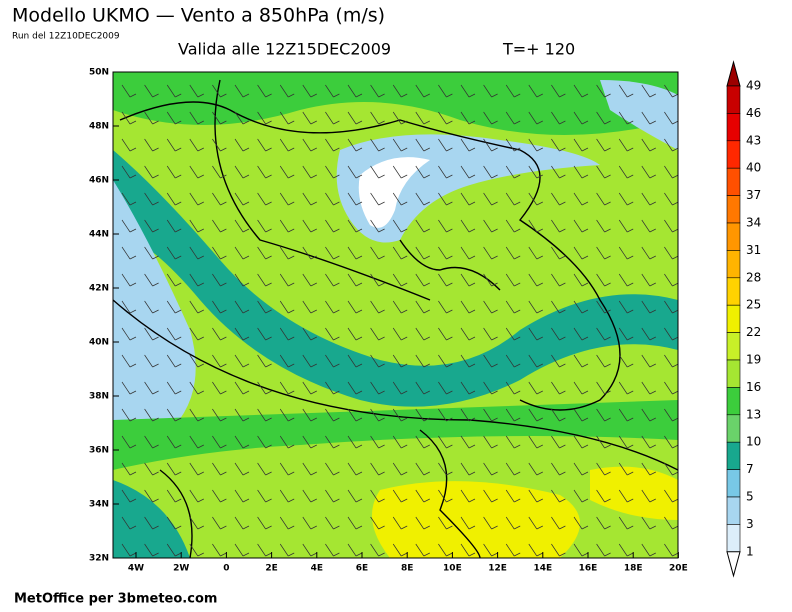 This screenshot has height=612, width=792. Describe the element at coordinates (407, 569) in the screenshot. I see `lon-label: 8E` at that location.